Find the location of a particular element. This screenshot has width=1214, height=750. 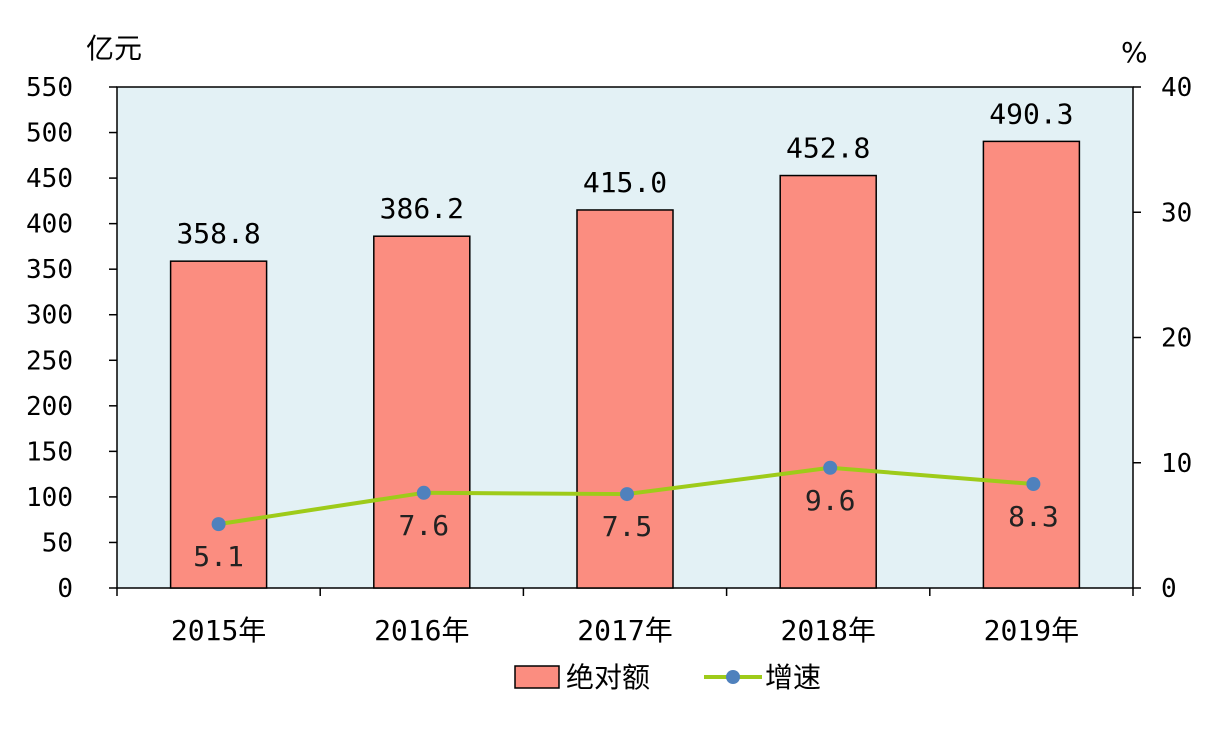

right-tick-label: 10 is located at coordinates (1176, 464).